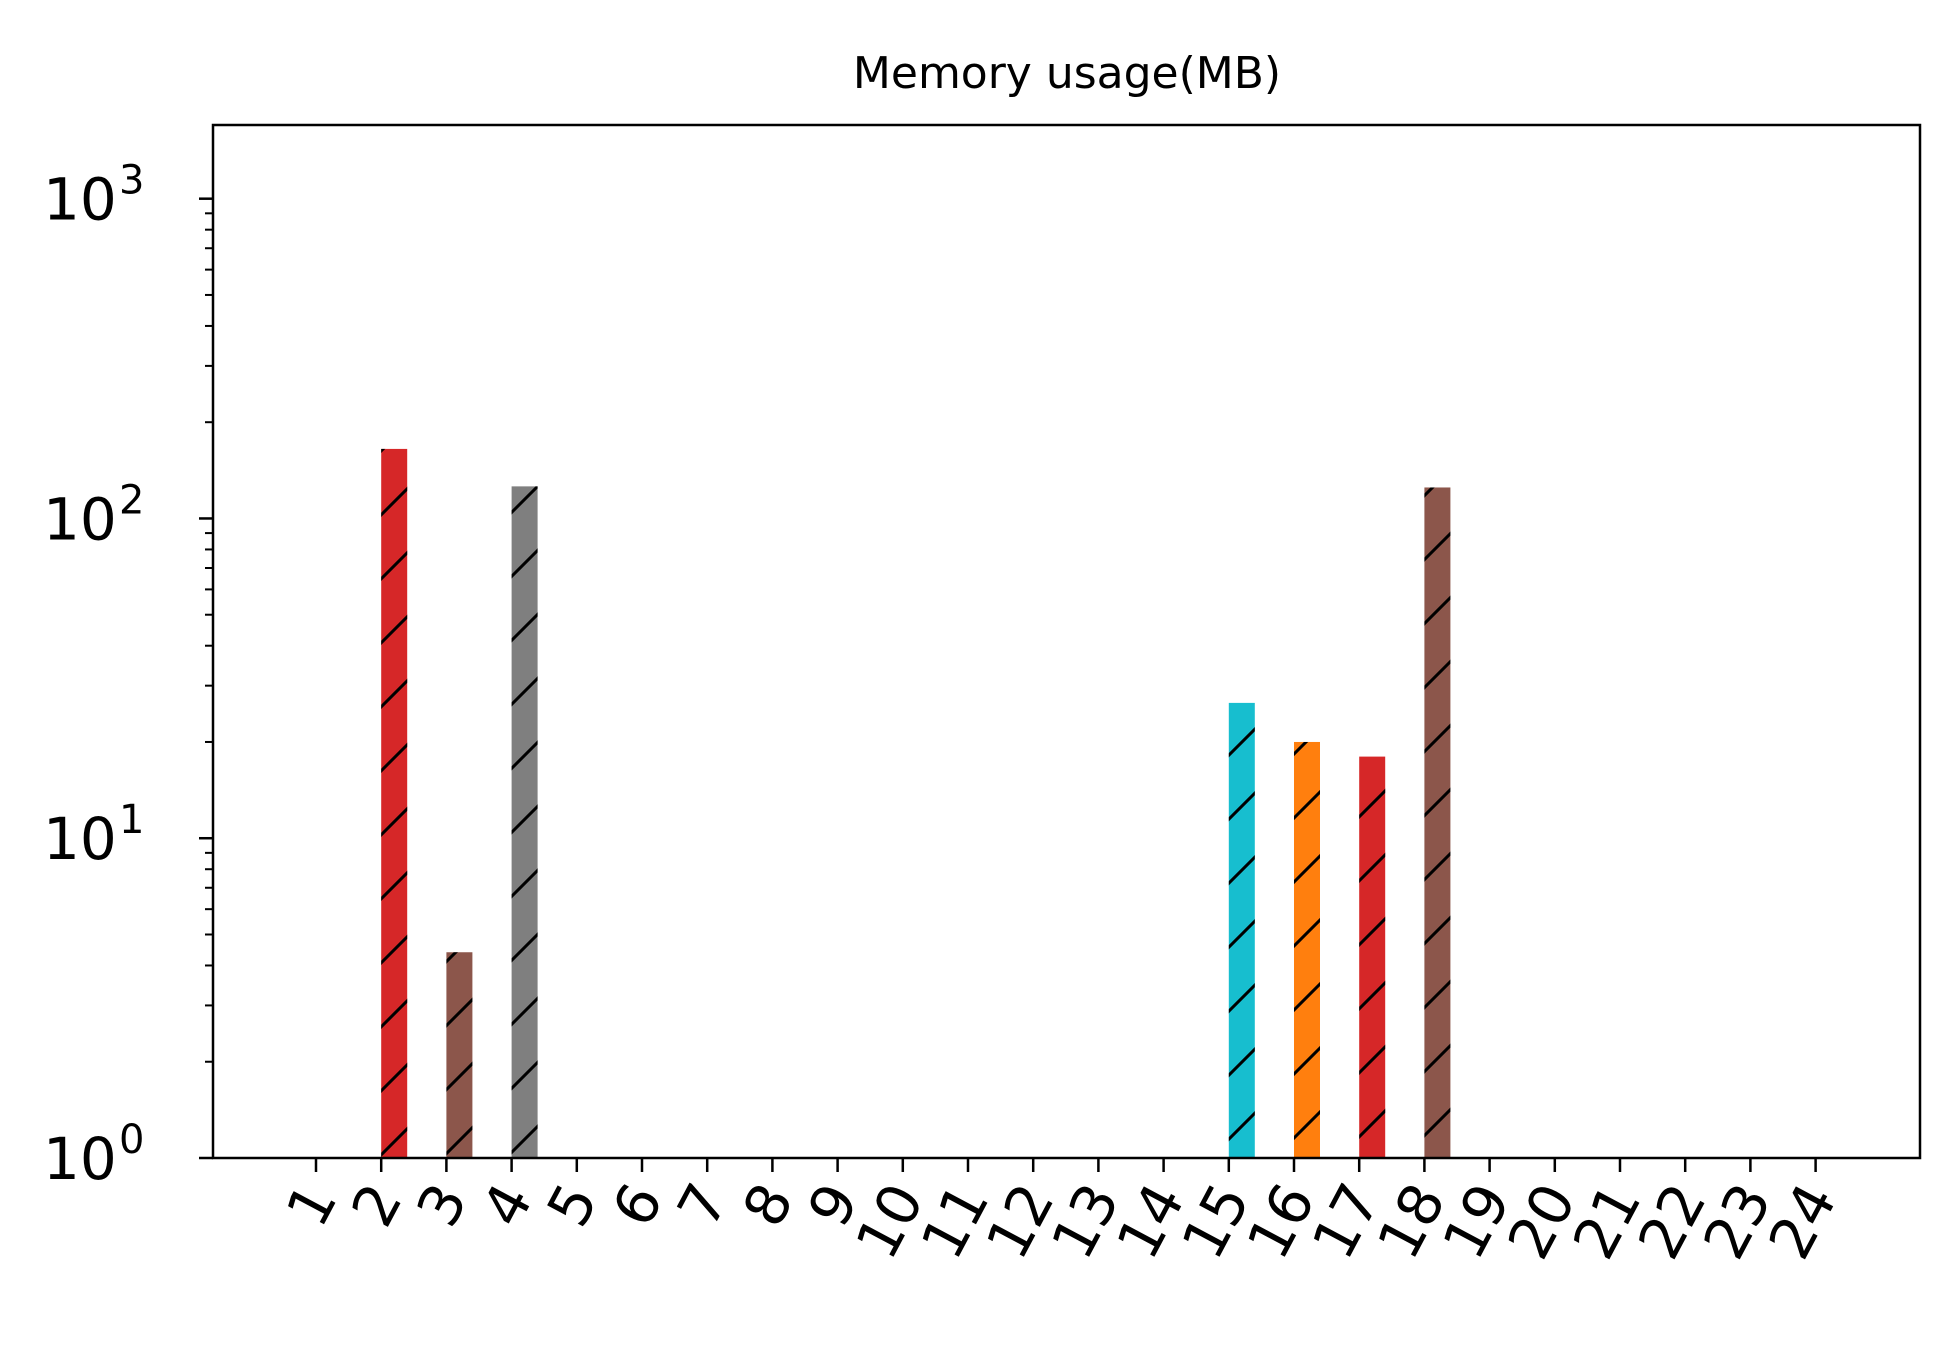 This screenshot has width=1953, height=1355. What do you see at coordinates (131, 1140) in the screenshot?
I see `y-tick-exp-0: 0` at bounding box center [131, 1140].